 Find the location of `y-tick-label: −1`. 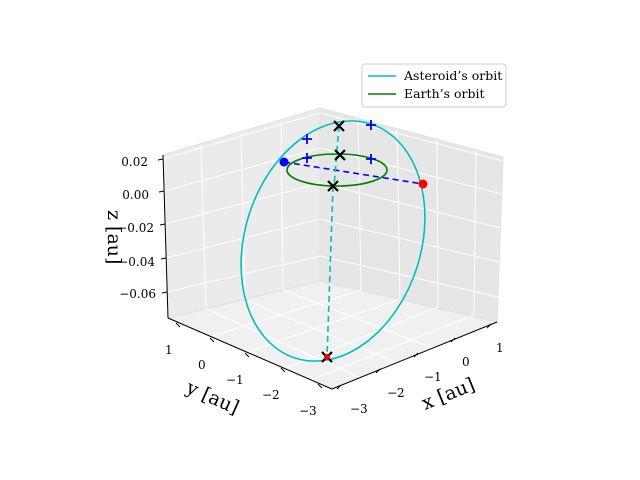

y-tick-label: −1 is located at coordinates (235, 380).